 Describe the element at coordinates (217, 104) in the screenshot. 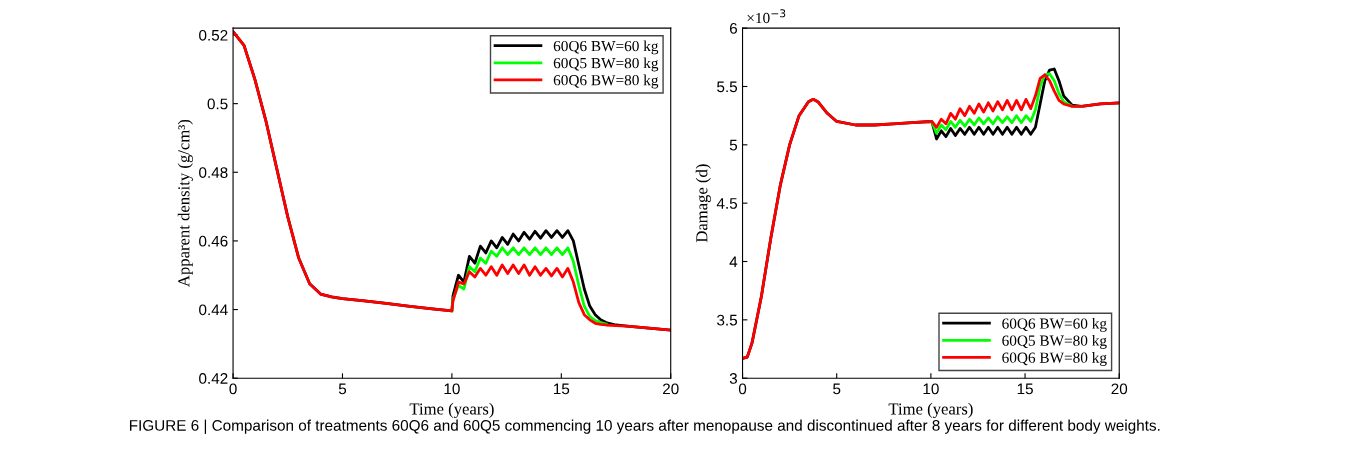

I see `y-tick-label: 0.5` at that location.